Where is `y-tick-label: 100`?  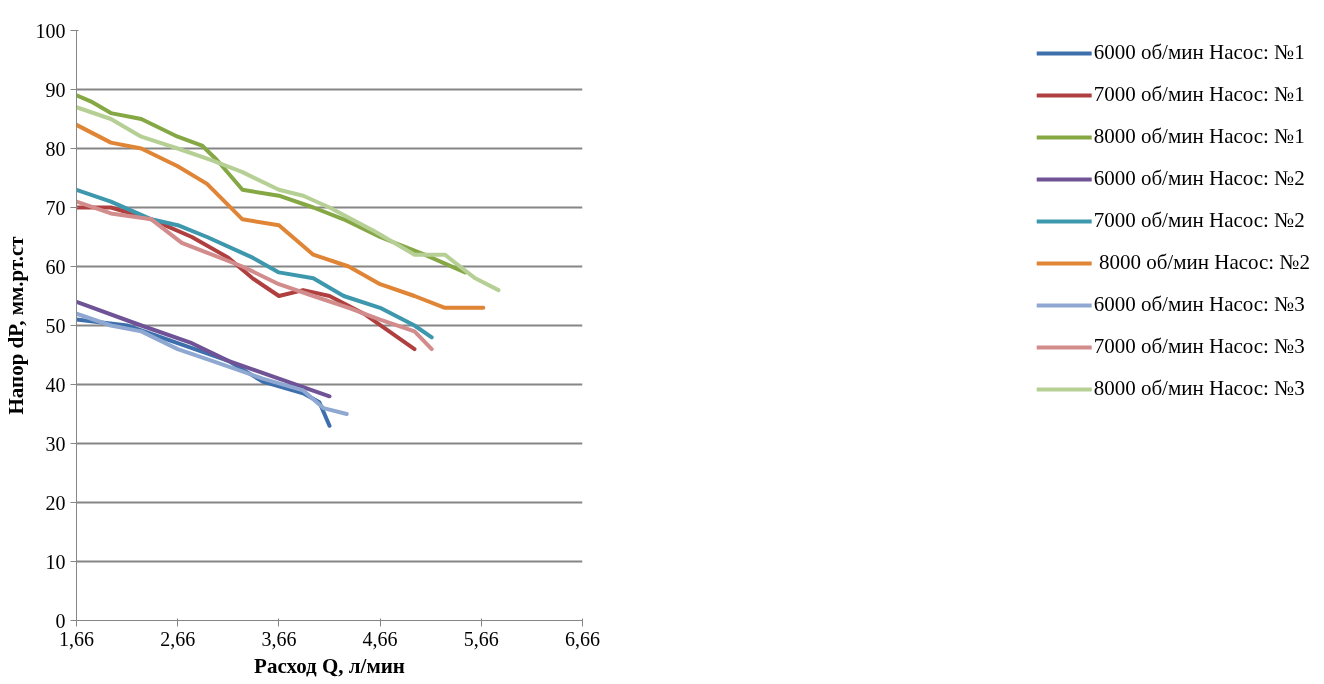 y-tick-label: 100 is located at coordinates (50, 30).